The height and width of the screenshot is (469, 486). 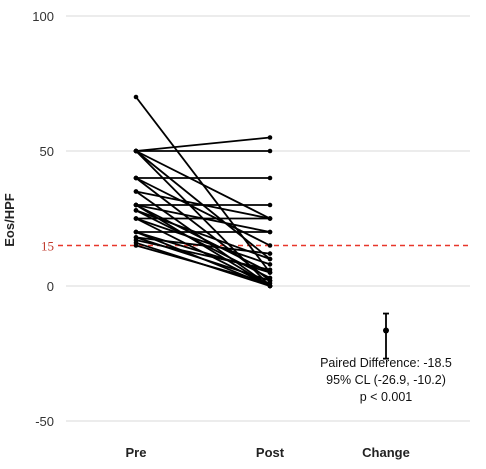 I want to click on y-tick-label-100: 100, so click(x=43, y=16).